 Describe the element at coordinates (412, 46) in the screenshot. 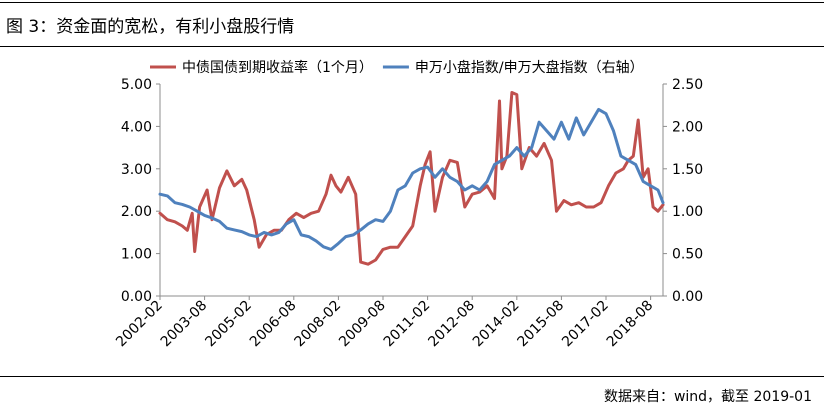

I see `title-rule` at that location.